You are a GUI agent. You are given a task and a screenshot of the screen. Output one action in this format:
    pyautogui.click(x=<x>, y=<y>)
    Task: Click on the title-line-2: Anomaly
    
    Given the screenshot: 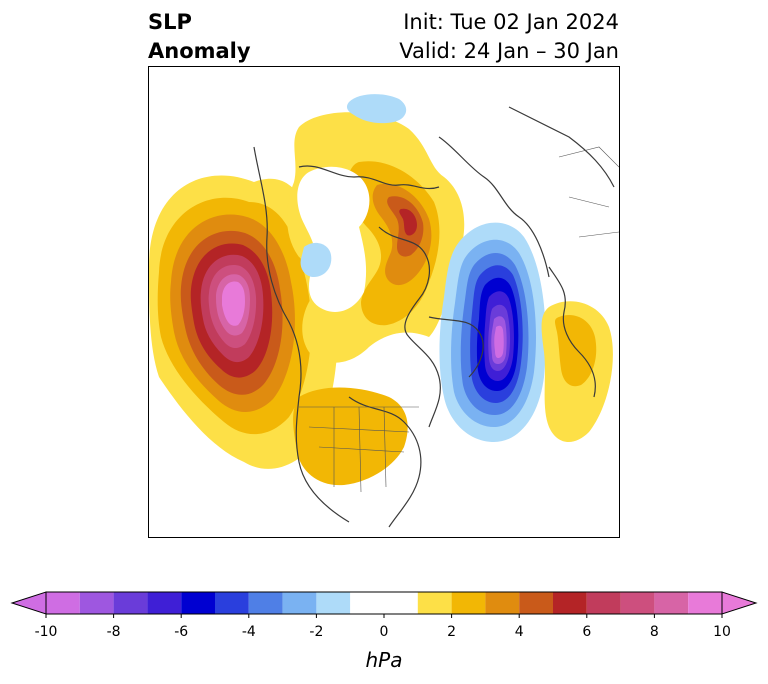 What is the action you would take?
    pyautogui.click(x=199, y=51)
    